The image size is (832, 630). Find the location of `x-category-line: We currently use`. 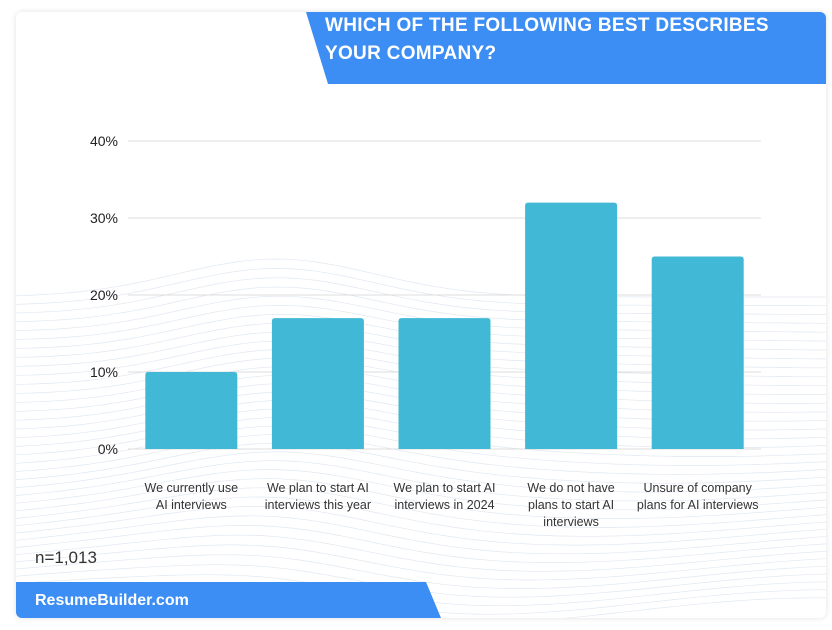

x-category-line: We currently use is located at coordinates (191, 488).